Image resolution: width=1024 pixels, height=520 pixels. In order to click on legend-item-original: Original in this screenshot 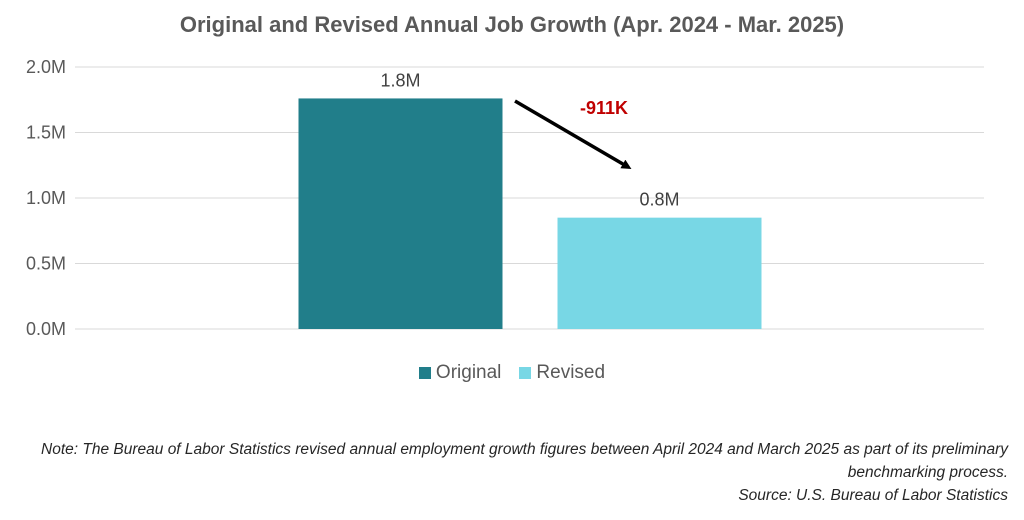, I will do `click(460, 373)`.